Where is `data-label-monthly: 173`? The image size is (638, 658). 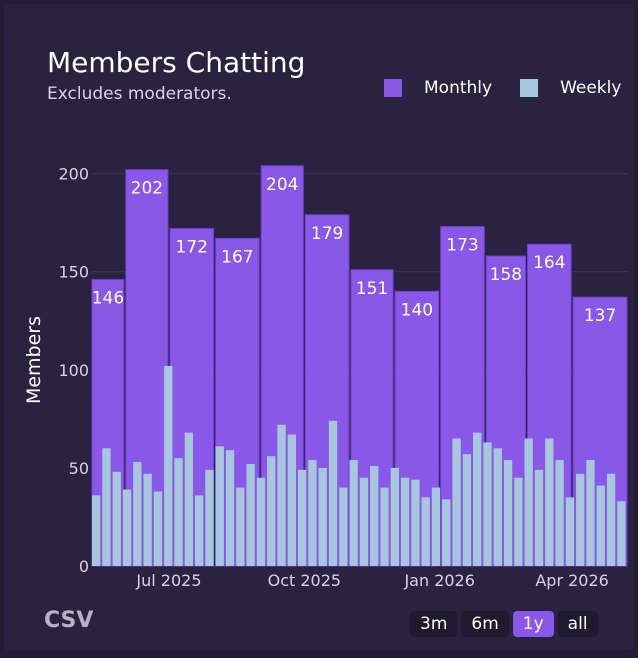
data-label-monthly: 173 is located at coordinates (462, 246).